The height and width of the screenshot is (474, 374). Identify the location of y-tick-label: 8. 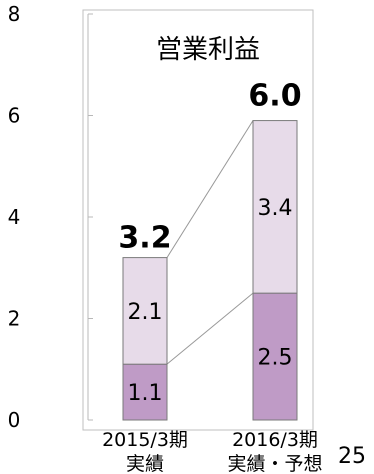
(14, 14).